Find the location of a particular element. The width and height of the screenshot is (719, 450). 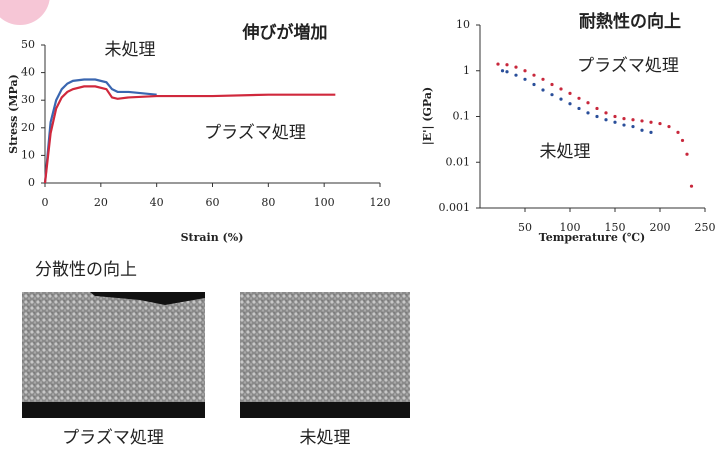

x-tick-label: 0 is located at coordinates (45, 202).